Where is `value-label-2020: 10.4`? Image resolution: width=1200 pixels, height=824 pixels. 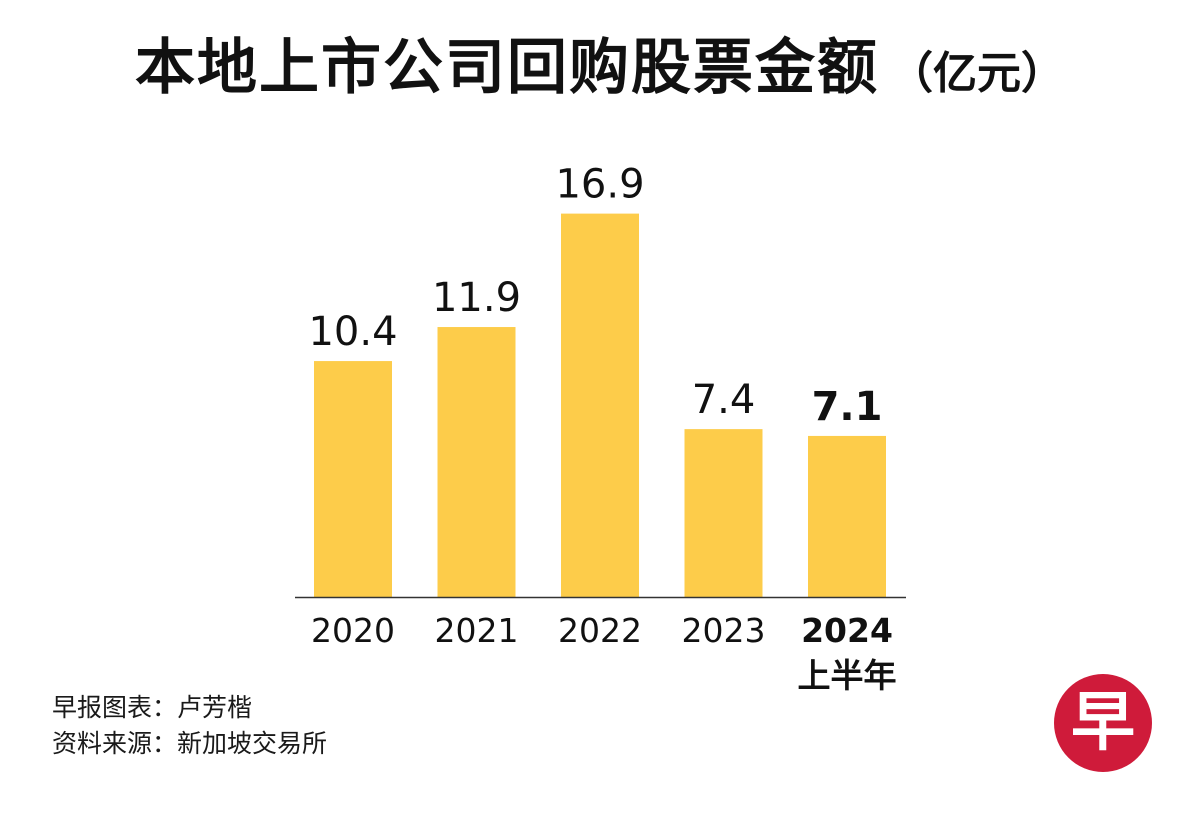 value-label-2020: 10.4 is located at coordinates (352, 332).